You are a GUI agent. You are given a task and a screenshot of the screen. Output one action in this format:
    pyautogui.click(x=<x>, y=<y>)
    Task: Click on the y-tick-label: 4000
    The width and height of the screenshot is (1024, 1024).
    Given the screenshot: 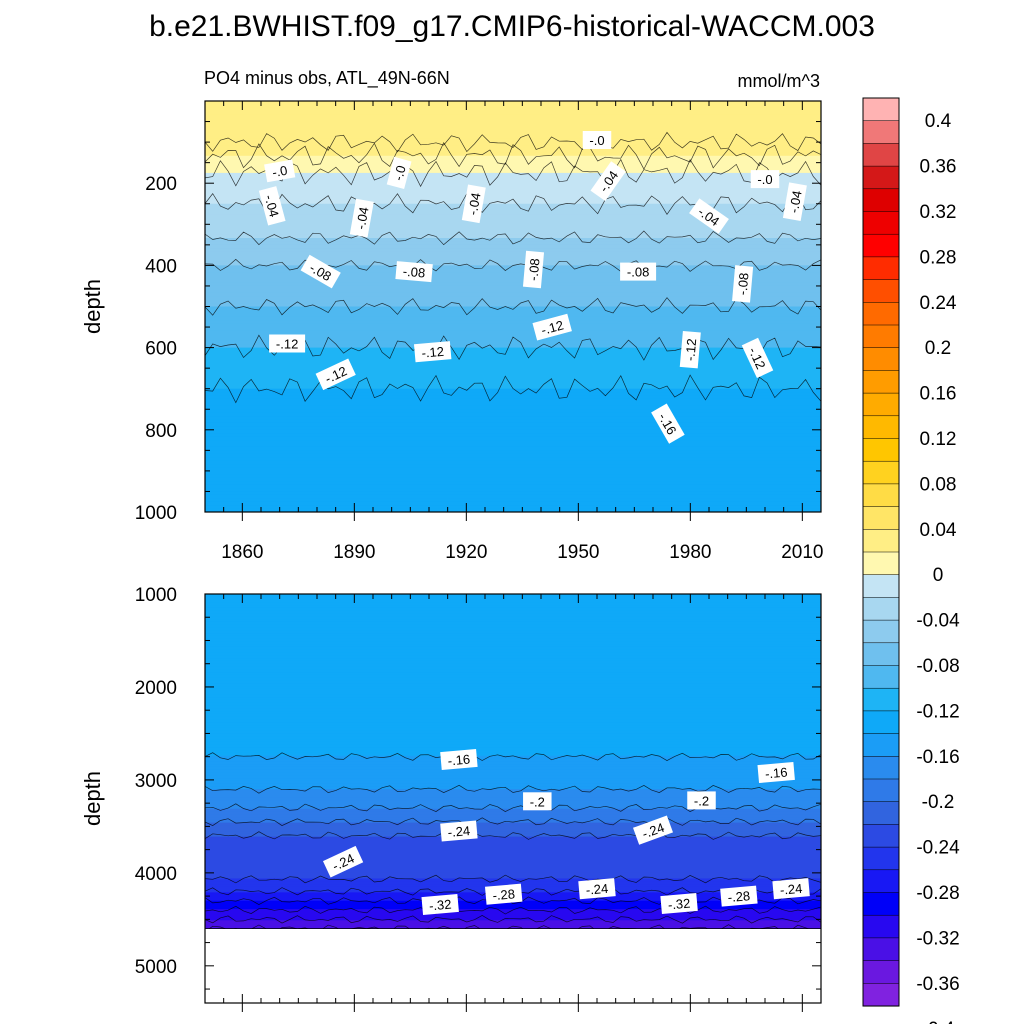 What is the action you would take?
    pyautogui.click(x=156, y=874)
    